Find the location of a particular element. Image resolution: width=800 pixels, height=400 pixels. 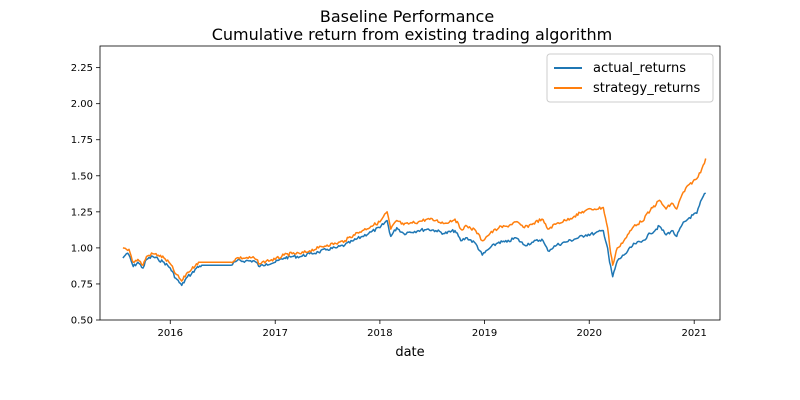

chart-title: Baseline Performance is located at coordinates (407, 16).